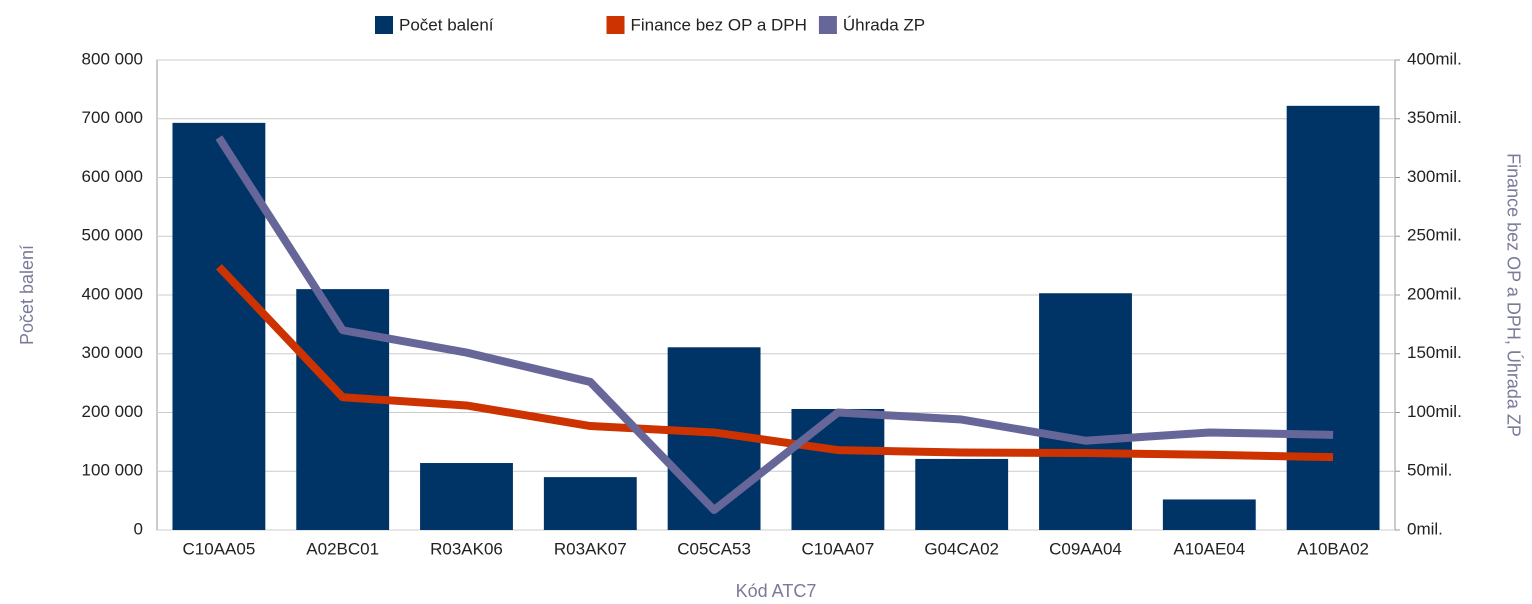 The height and width of the screenshot is (604, 1532). What do you see at coordinates (466, 548) in the screenshot?
I see `x-tick-label: R03AK06` at bounding box center [466, 548].